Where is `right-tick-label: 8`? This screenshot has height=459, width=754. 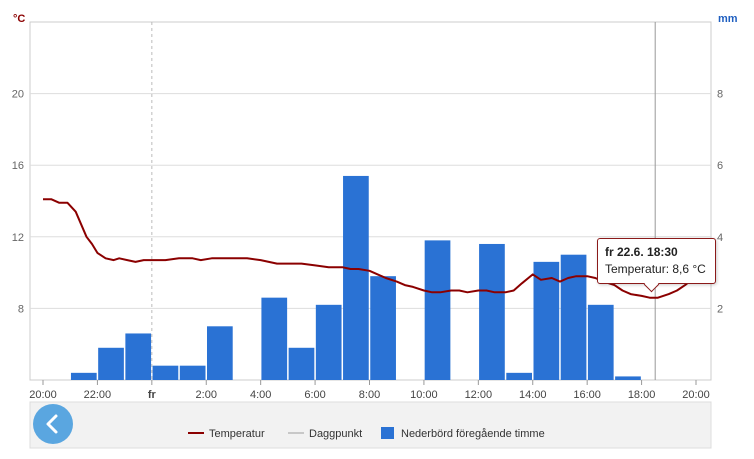
right-tick-label: 8 is located at coordinates (720, 95).